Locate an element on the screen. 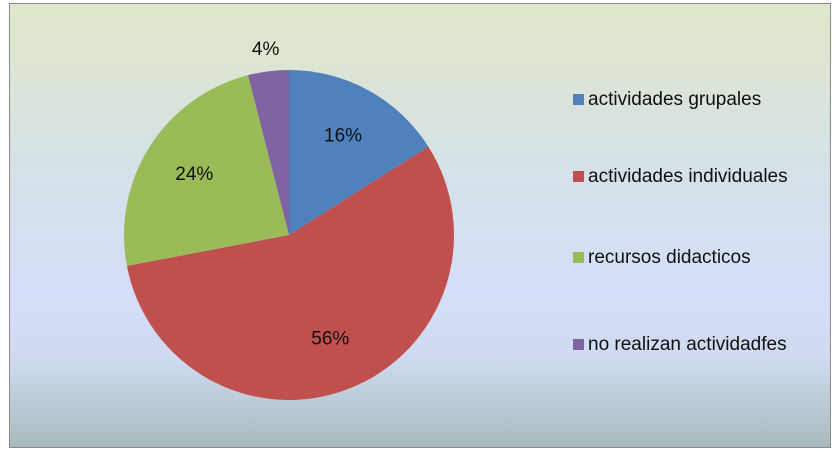 This screenshot has height=450, width=837. legend-label: actividades individuales is located at coordinates (688, 176).